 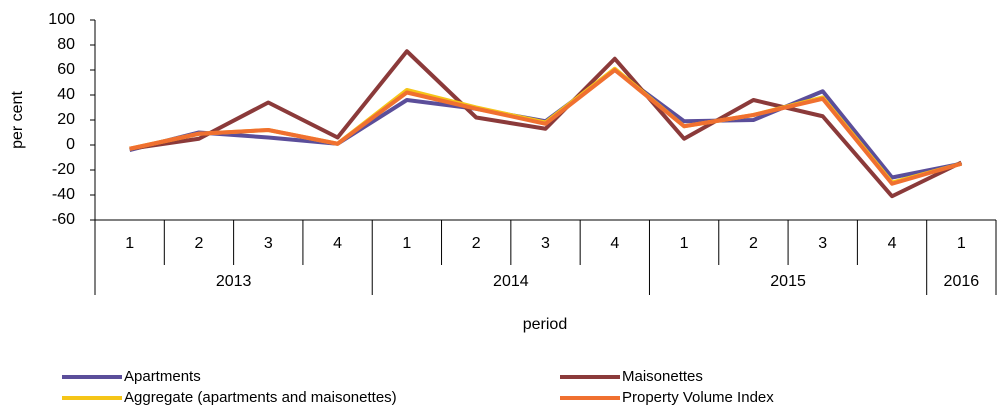 I want to click on y-tick-label: -20, so click(x=63, y=169).